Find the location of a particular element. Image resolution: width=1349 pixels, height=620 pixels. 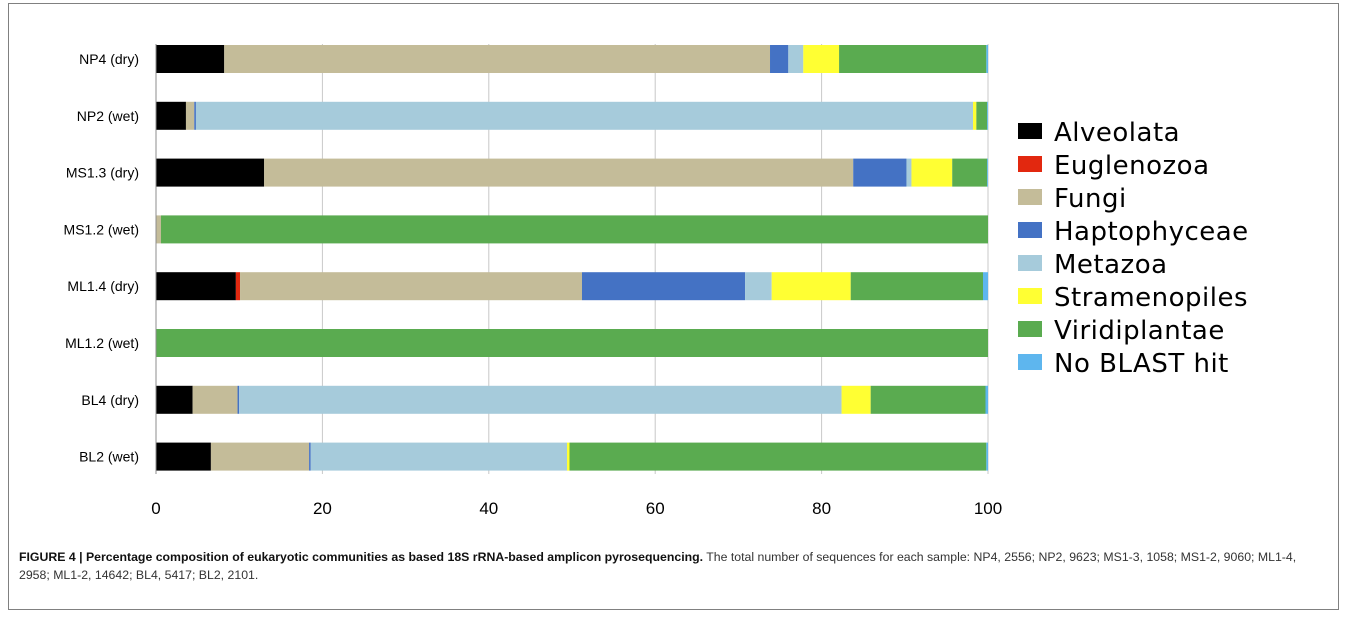

bar-ml1-4-dry-euglenozoa is located at coordinates (238, 286).